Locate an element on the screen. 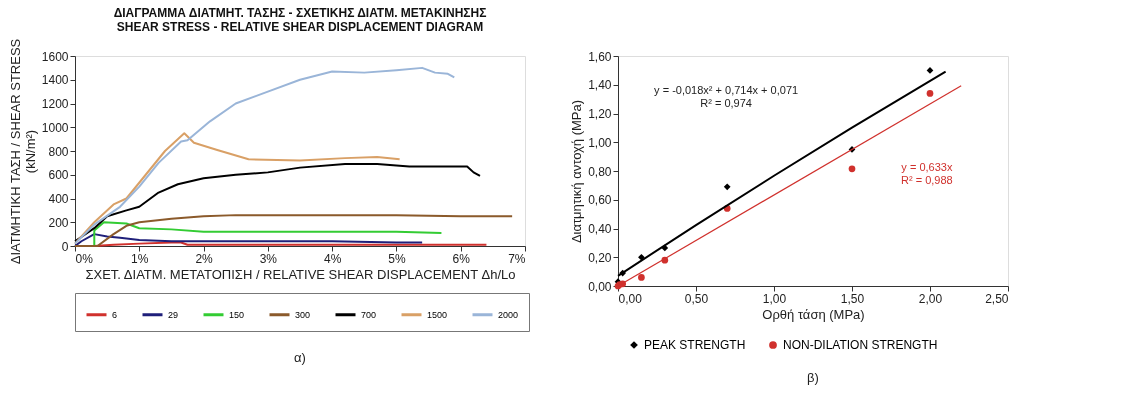 Image resolution: width=1138 pixels, height=420 pixels. text: α) is located at coordinates (300, 357).